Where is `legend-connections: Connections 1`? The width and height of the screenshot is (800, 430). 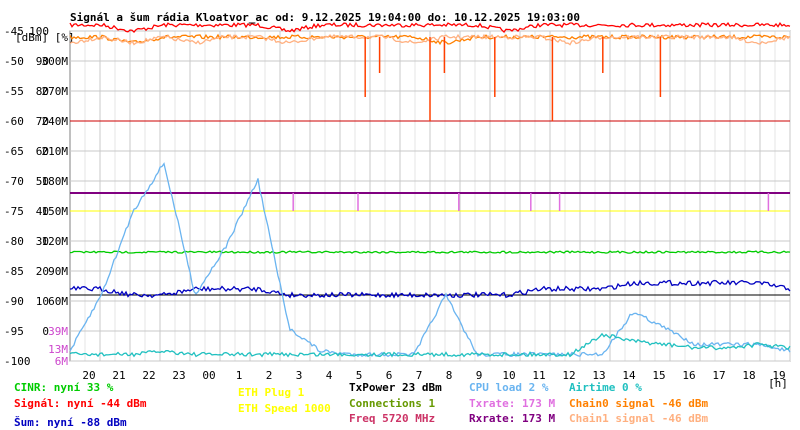
legend-connections: Connections 1 is located at coordinates (392, 403).